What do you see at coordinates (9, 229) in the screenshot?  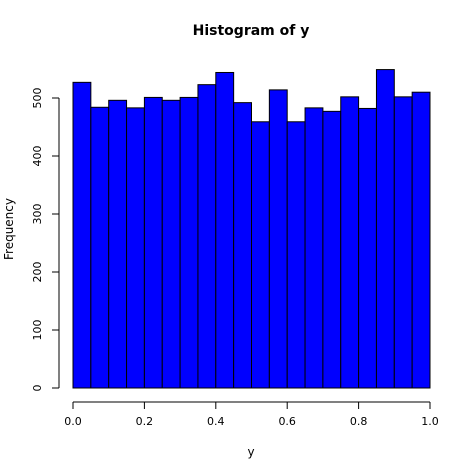 I see `y-axis-label: Frequency` at bounding box center [9, 229].